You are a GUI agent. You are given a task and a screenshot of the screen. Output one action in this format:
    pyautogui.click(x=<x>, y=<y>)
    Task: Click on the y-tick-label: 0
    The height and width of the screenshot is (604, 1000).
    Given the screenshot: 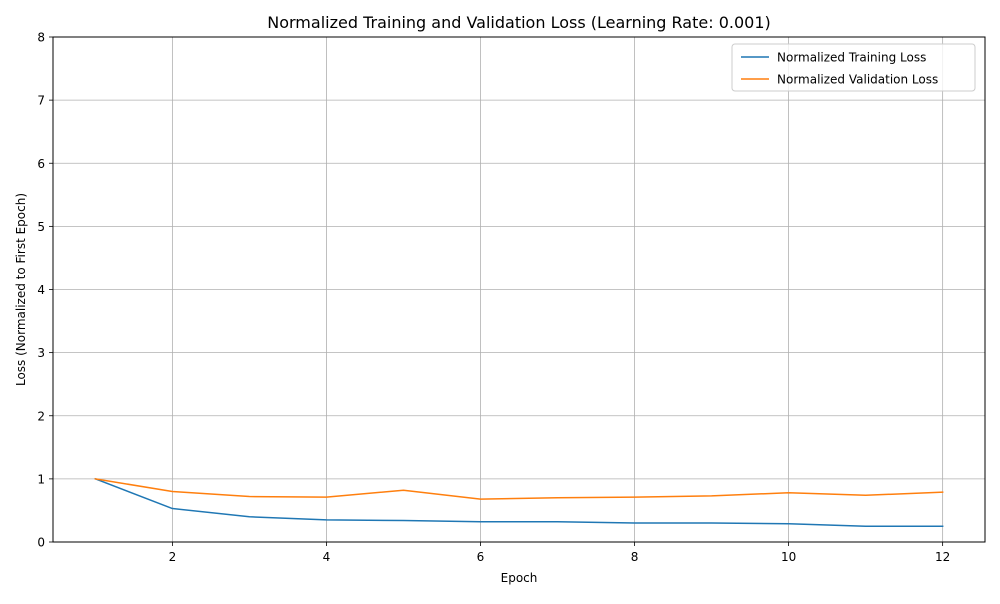 What is the action you would take?
    pyautogui.click(x=41, y=543)
    